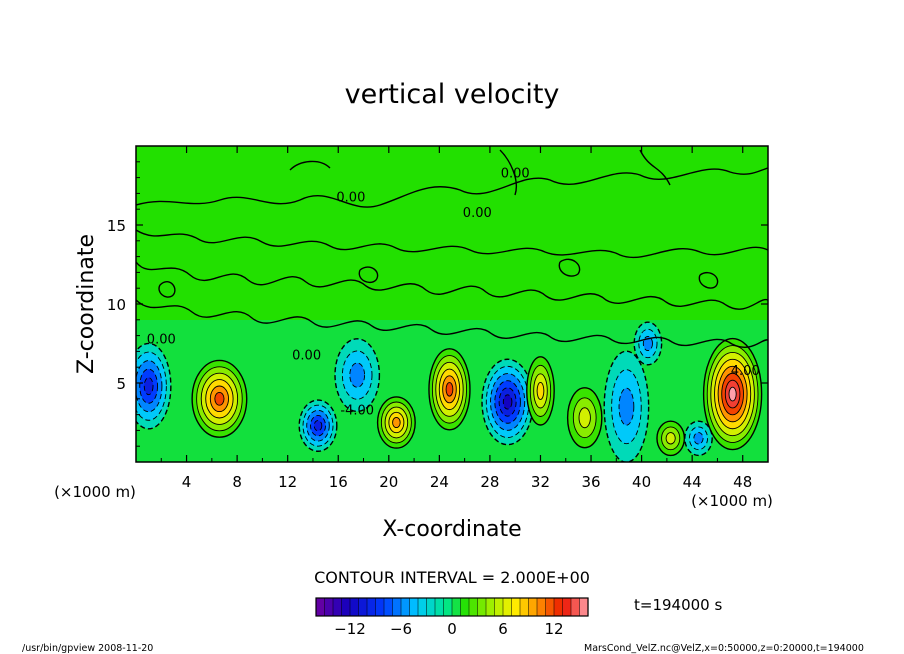 The image size is (904, 654). I want to click on x-tick-label: 12, so click(287, 482).